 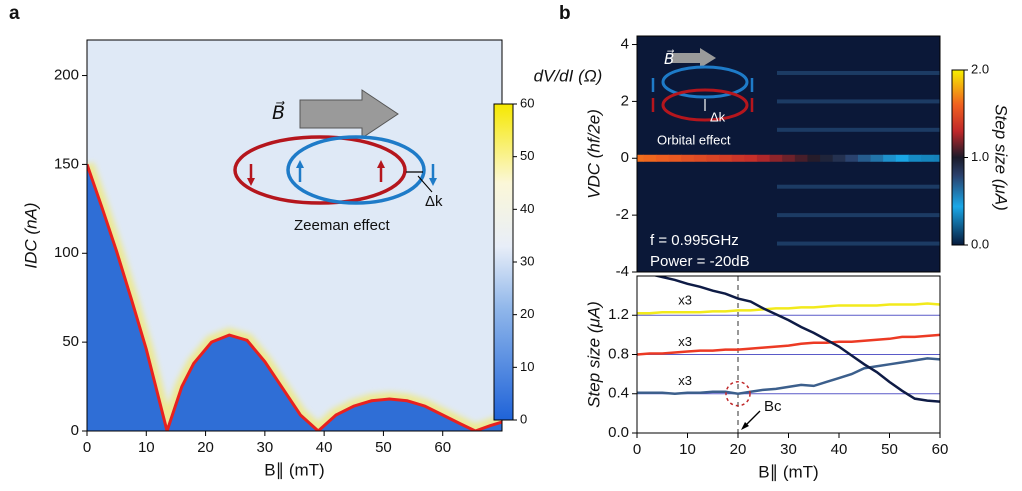 What do you see at coordinates (442, 447) in the screenshot?
I see `x-tick-label: 60` at bounding box center [442, 447].